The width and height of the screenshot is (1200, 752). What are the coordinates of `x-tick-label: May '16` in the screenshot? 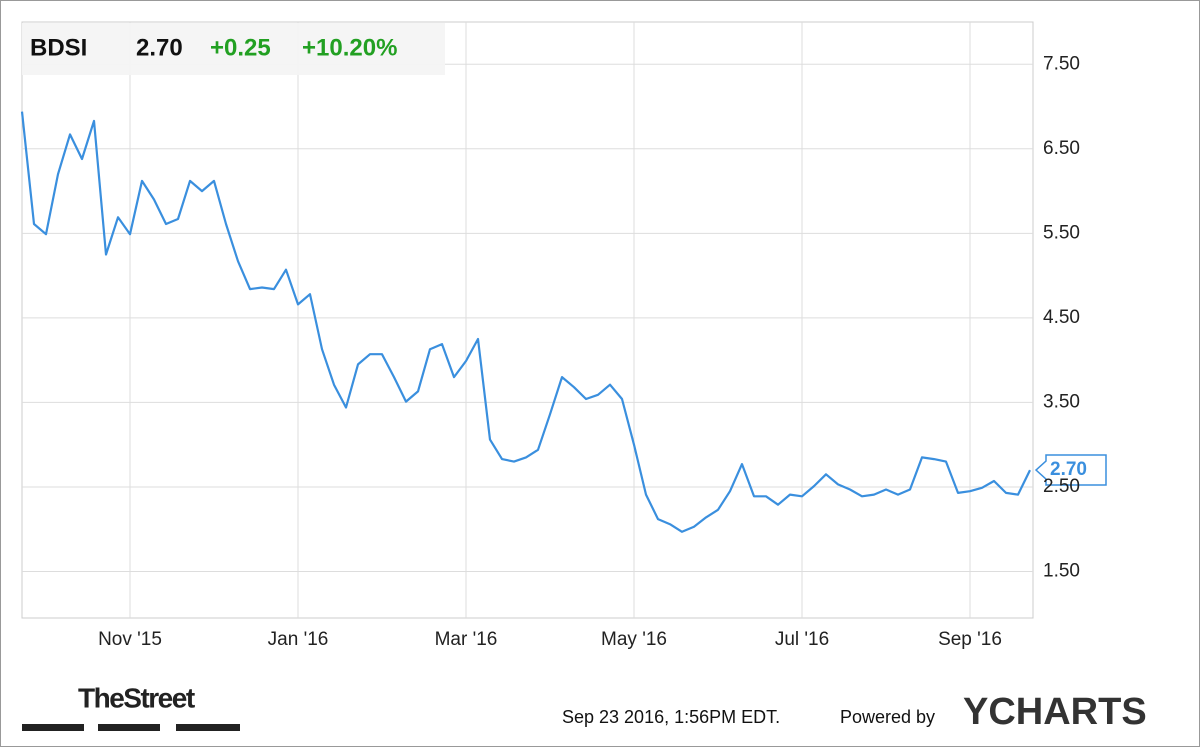 It's located at (634, 639).